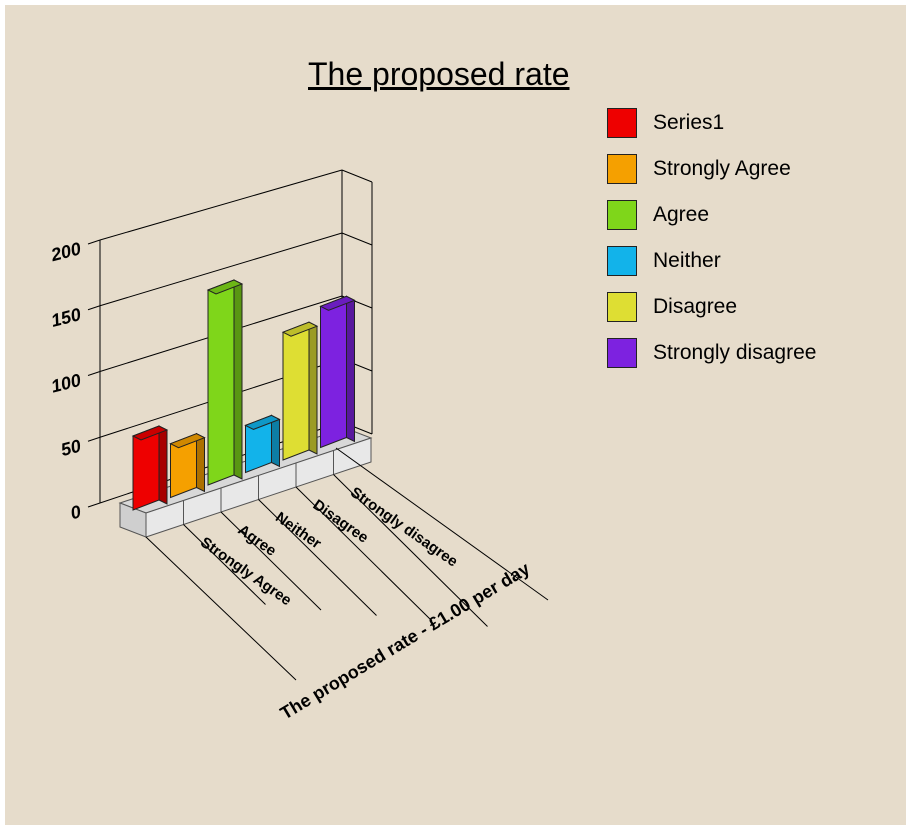  I want to click on category-label: Agree, so click(257, 540).